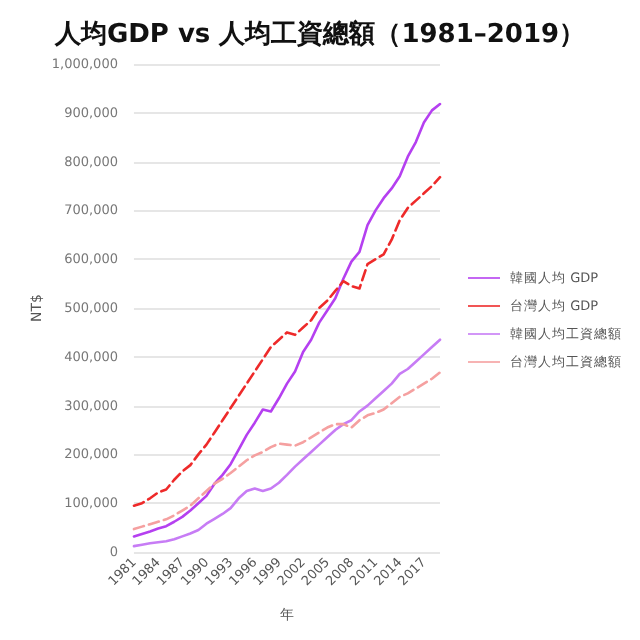 Image resolution: width=640 pixels, height=640 pixels. Describe the element at coordinates (287, 451) in the screenshot. I see `line-series` at that location.